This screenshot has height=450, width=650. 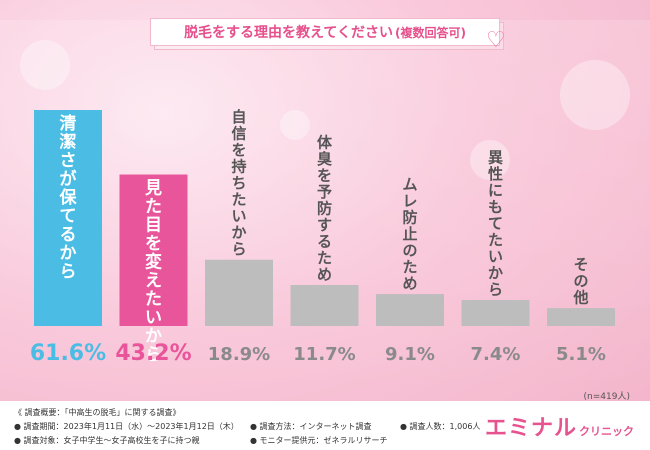 I want to click on value-label-5: 9.1%, so click(x=410, y=354).